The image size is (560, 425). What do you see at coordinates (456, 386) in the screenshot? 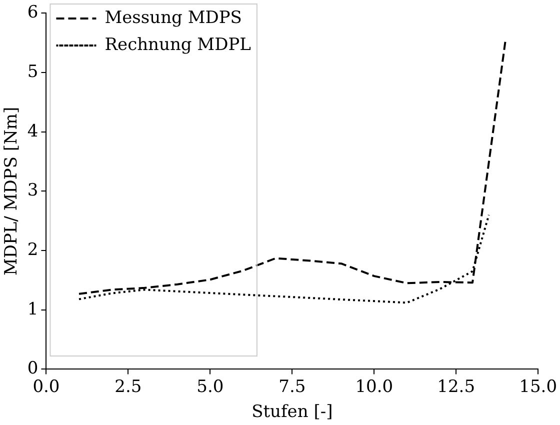
I see `x-tick-label: 12.5` at bounding box center [456, 386].